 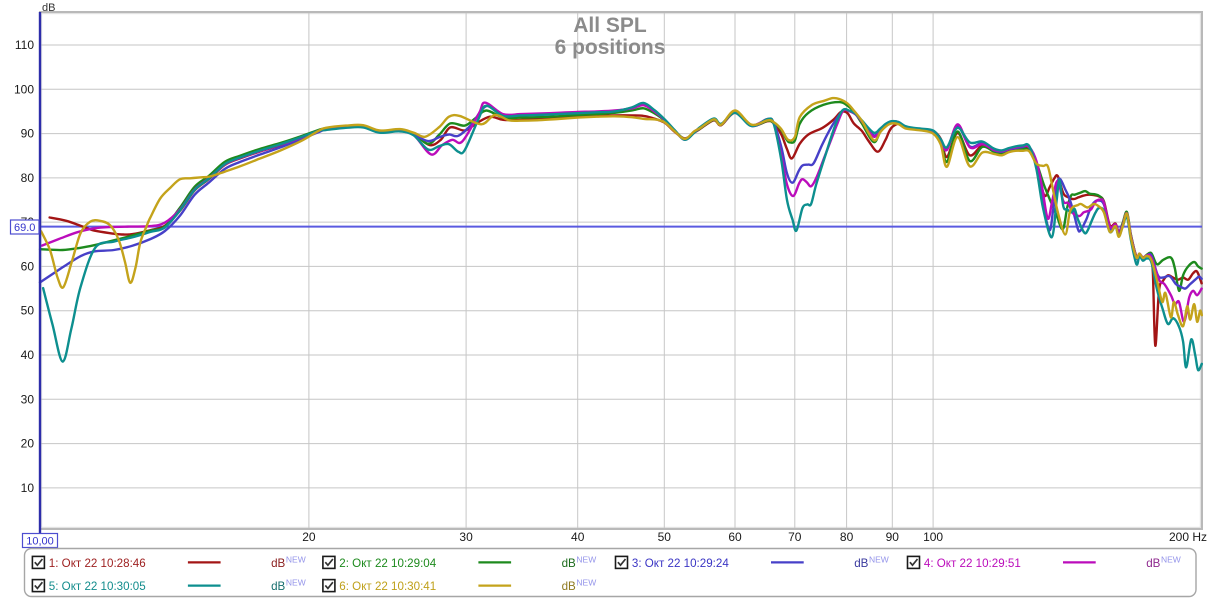 I want to click on svg-text: 10,00, so click(x=40, y=542).